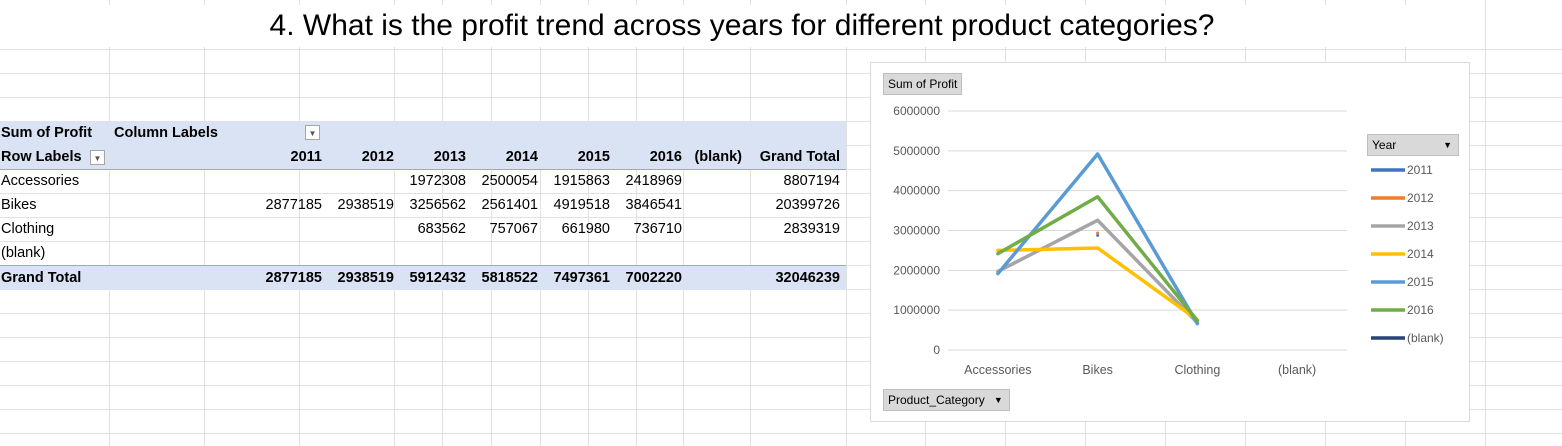 This screenshot has height=446, width=1562. Describe the element at coordinates (581, 205) in the screenshot. I see `value-cell: 4919518` at that location.